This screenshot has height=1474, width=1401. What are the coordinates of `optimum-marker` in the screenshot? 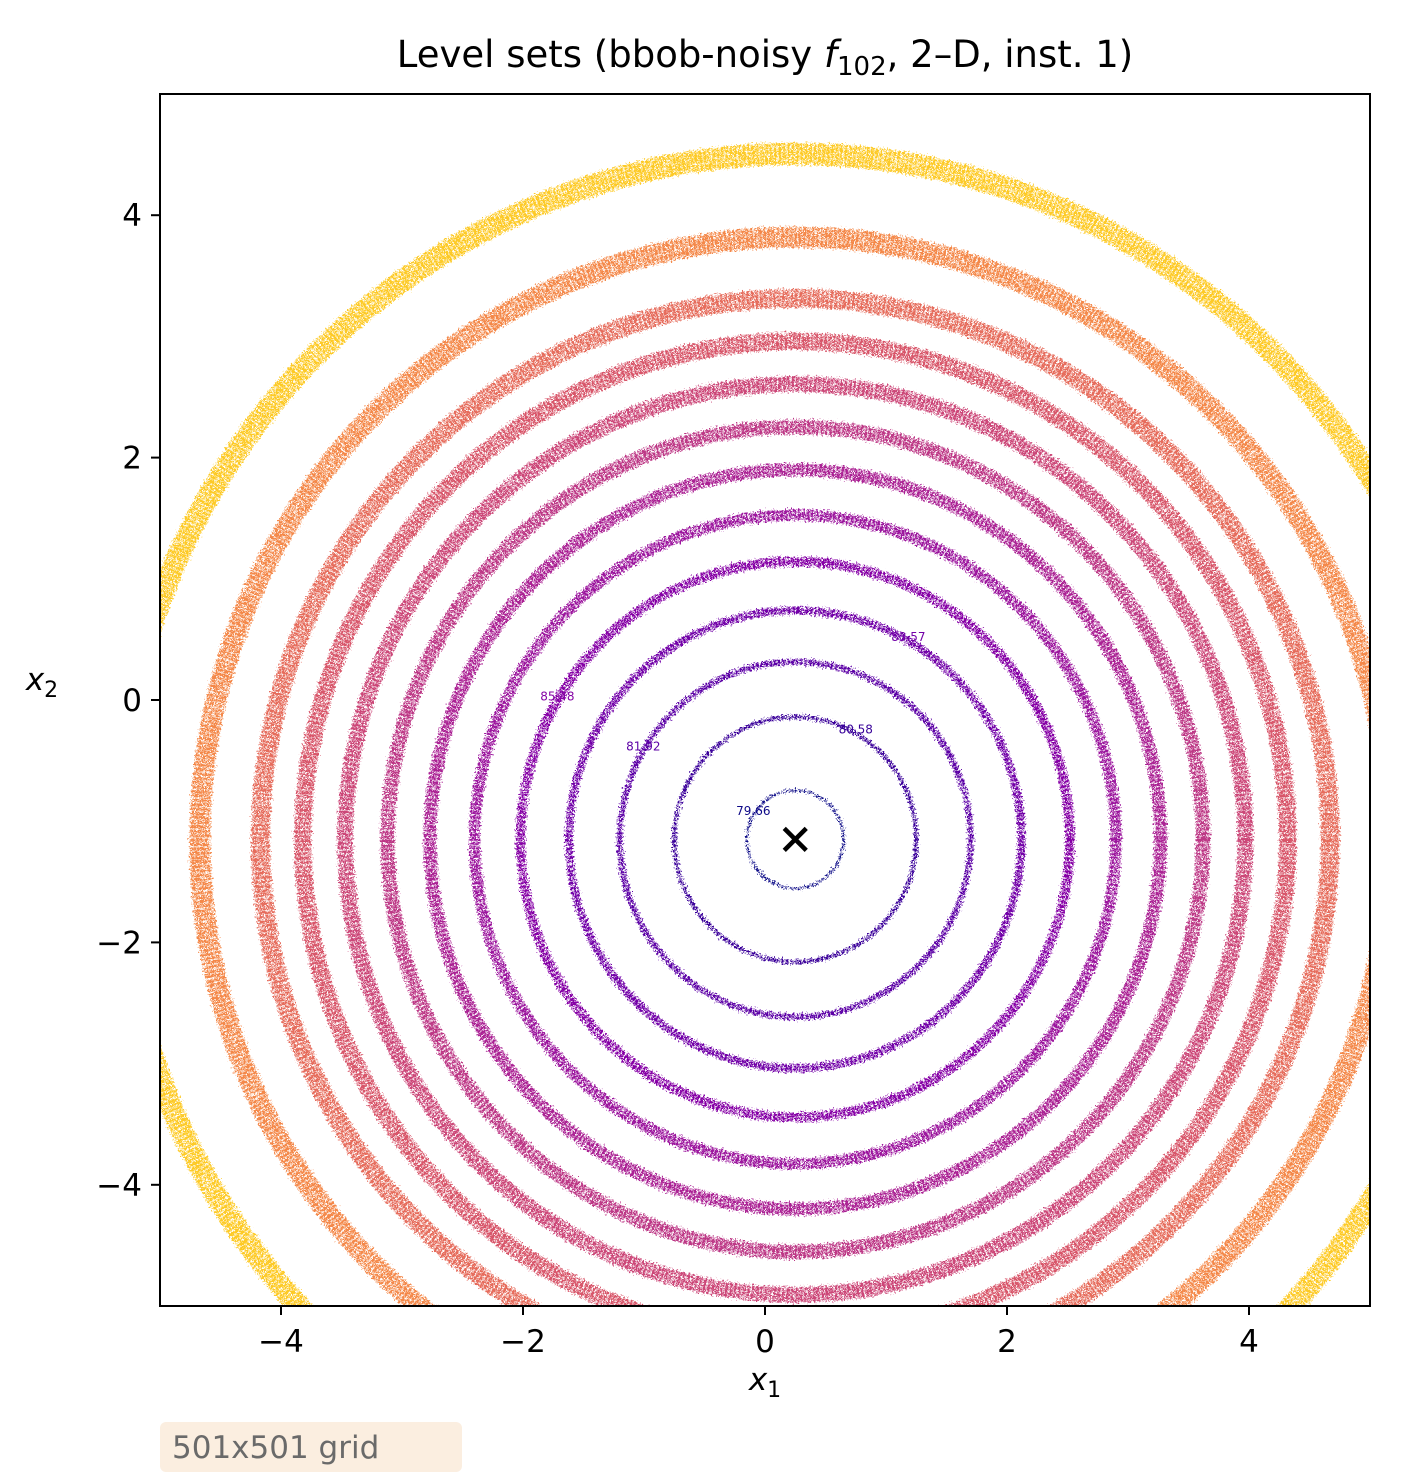 It's located at (795, 839).